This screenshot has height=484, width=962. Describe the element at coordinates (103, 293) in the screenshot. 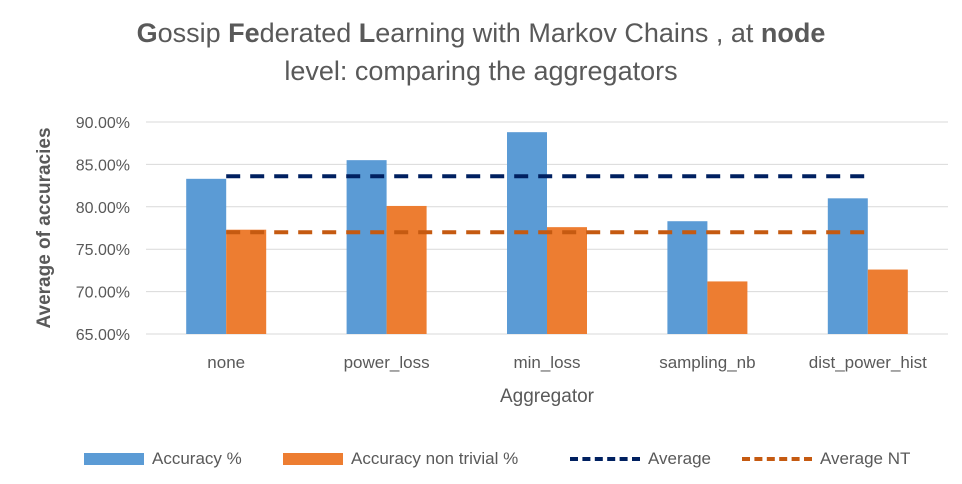

I see `y-tick-label: 70.00%` at that location.